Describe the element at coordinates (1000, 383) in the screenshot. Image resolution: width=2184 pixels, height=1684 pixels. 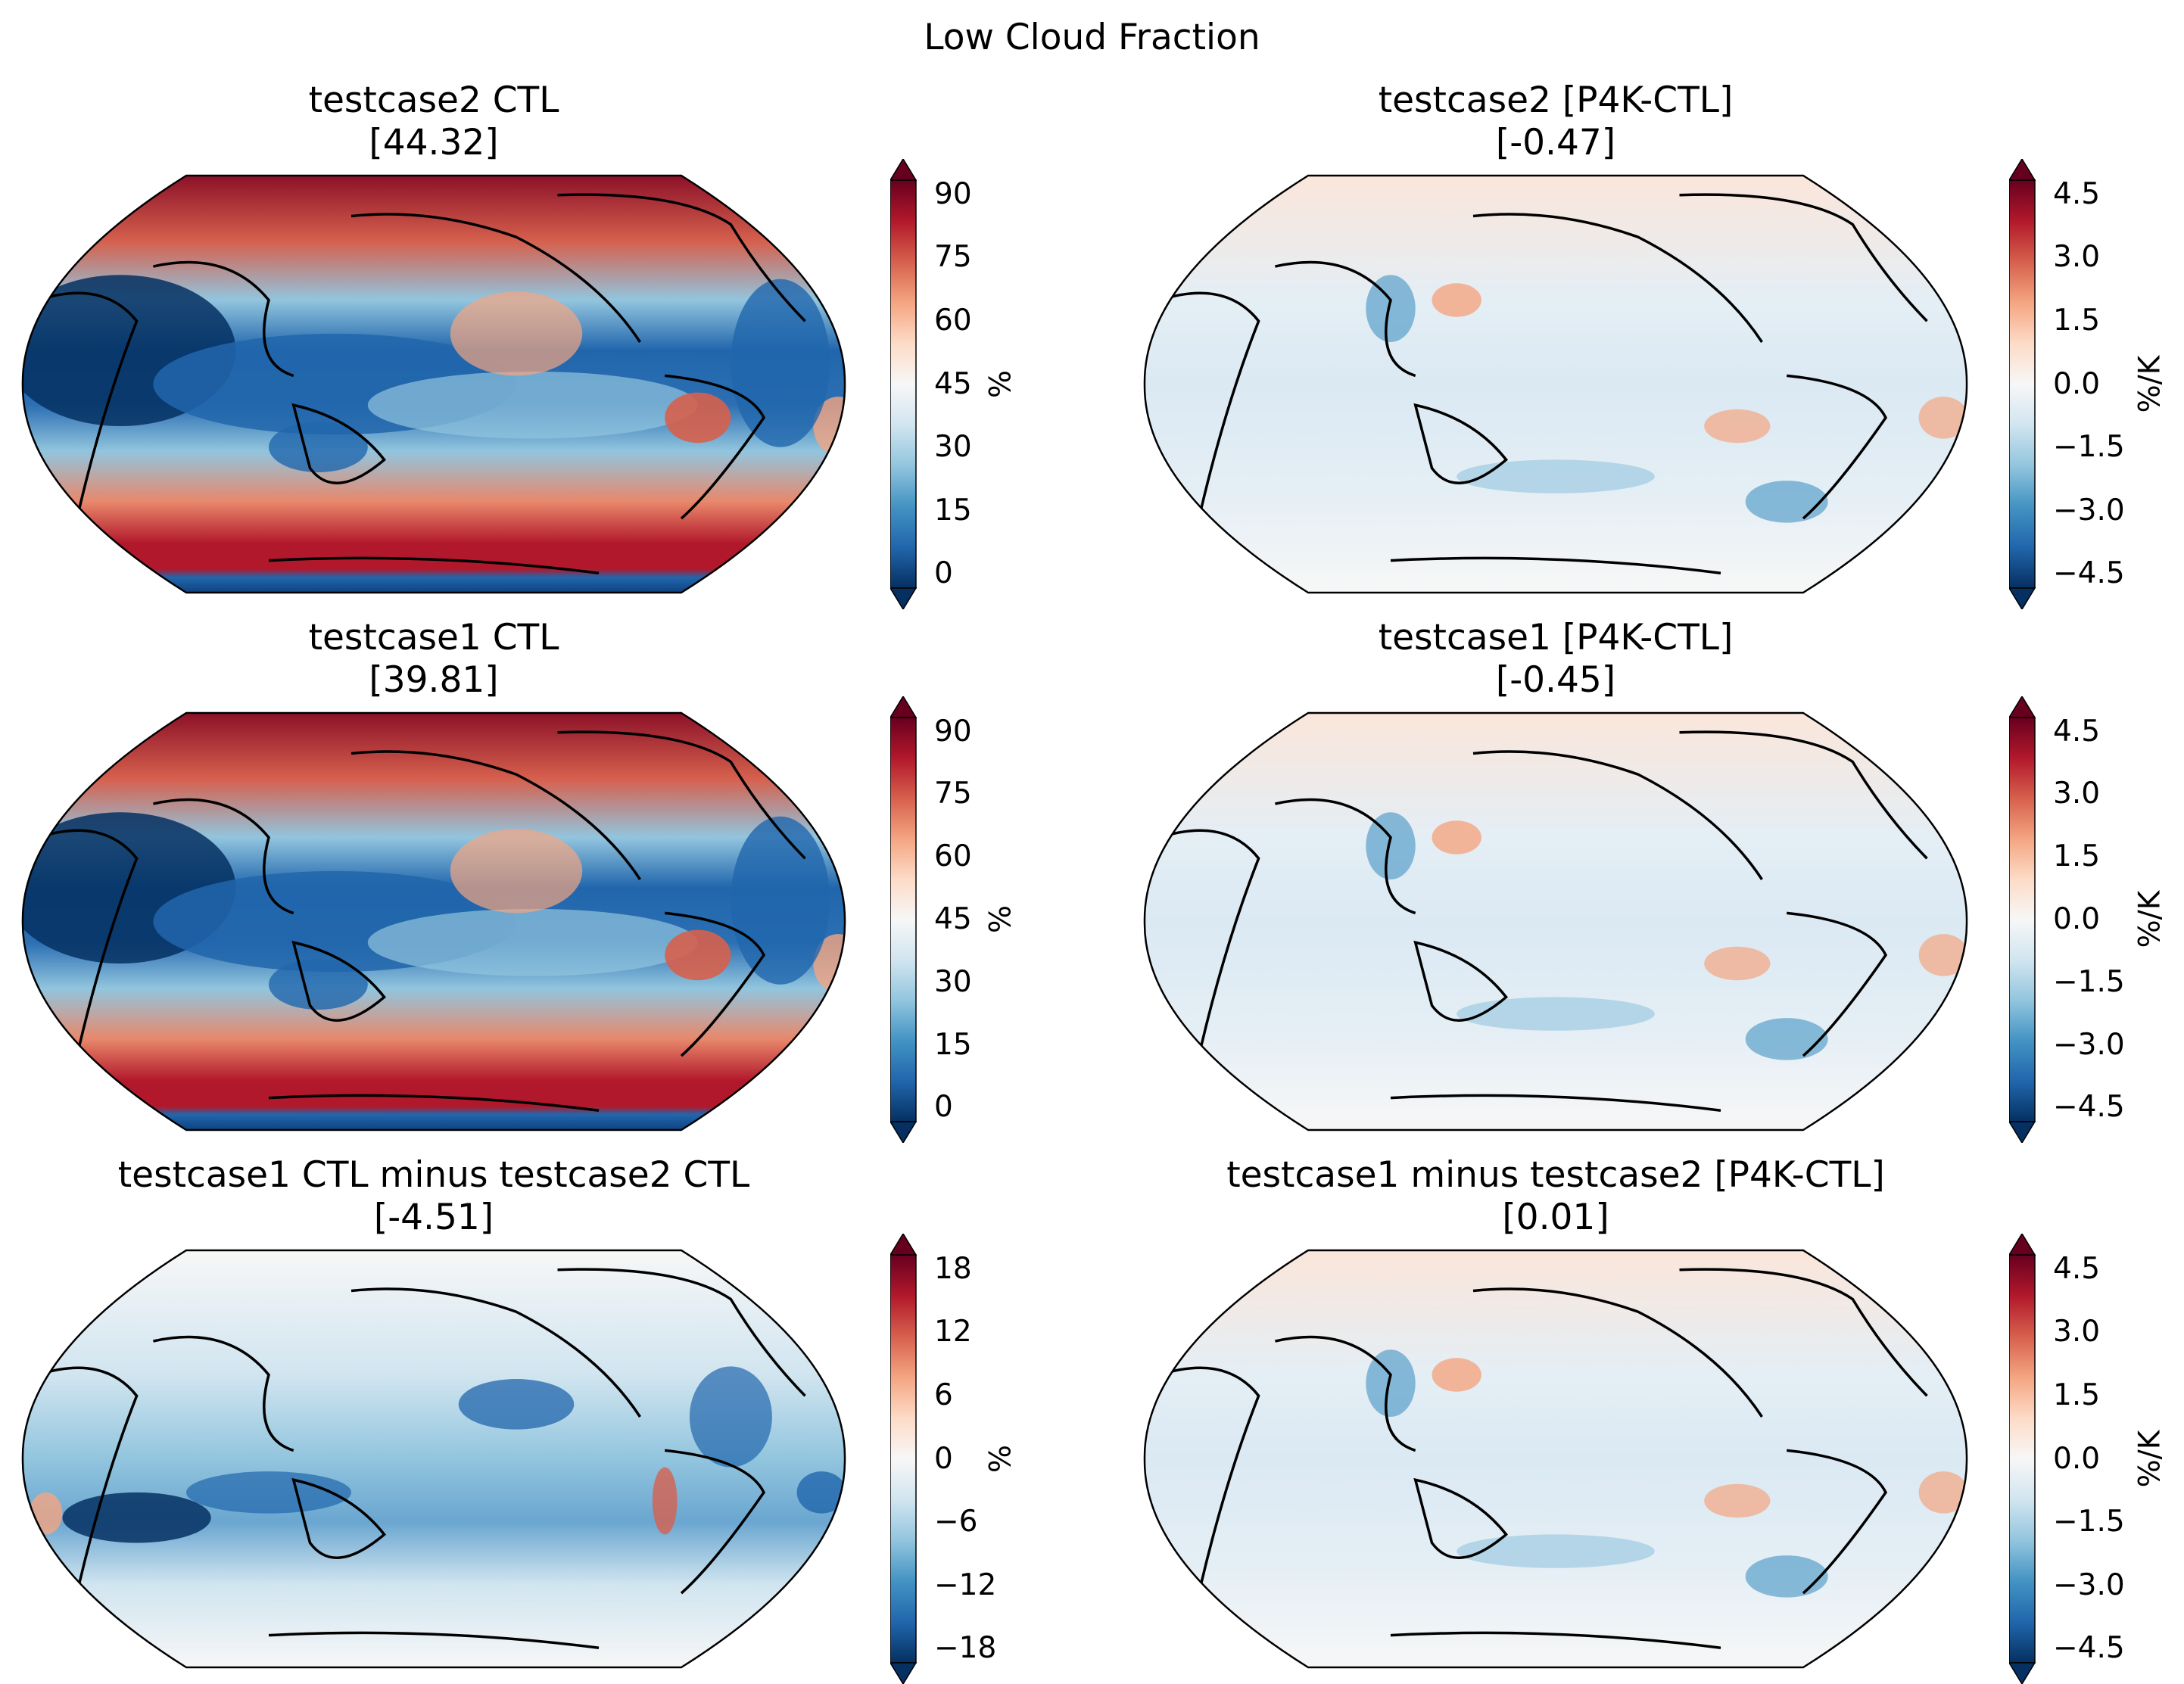
I see `colorbar-units-label: %` at that location.